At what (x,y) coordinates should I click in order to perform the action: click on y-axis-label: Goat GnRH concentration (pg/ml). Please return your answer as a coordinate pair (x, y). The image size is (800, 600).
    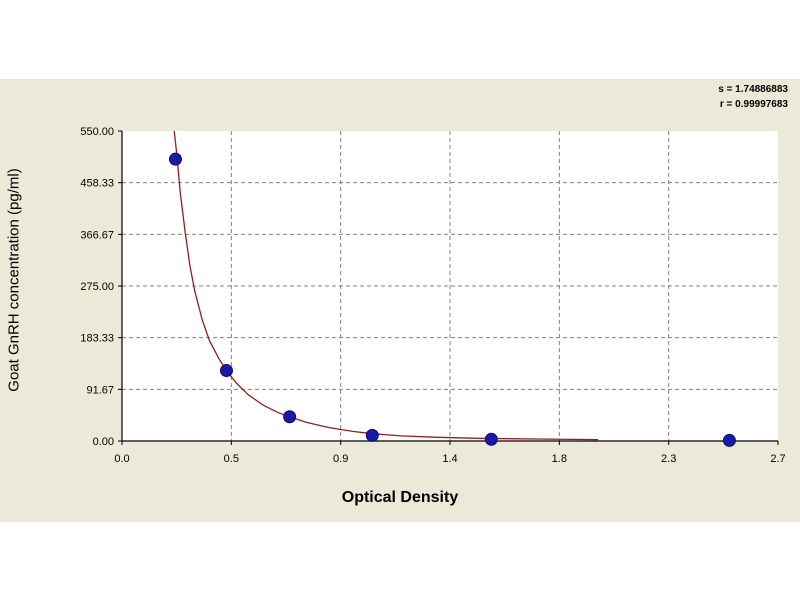
    Looking at the image, I should click on (14, 280).